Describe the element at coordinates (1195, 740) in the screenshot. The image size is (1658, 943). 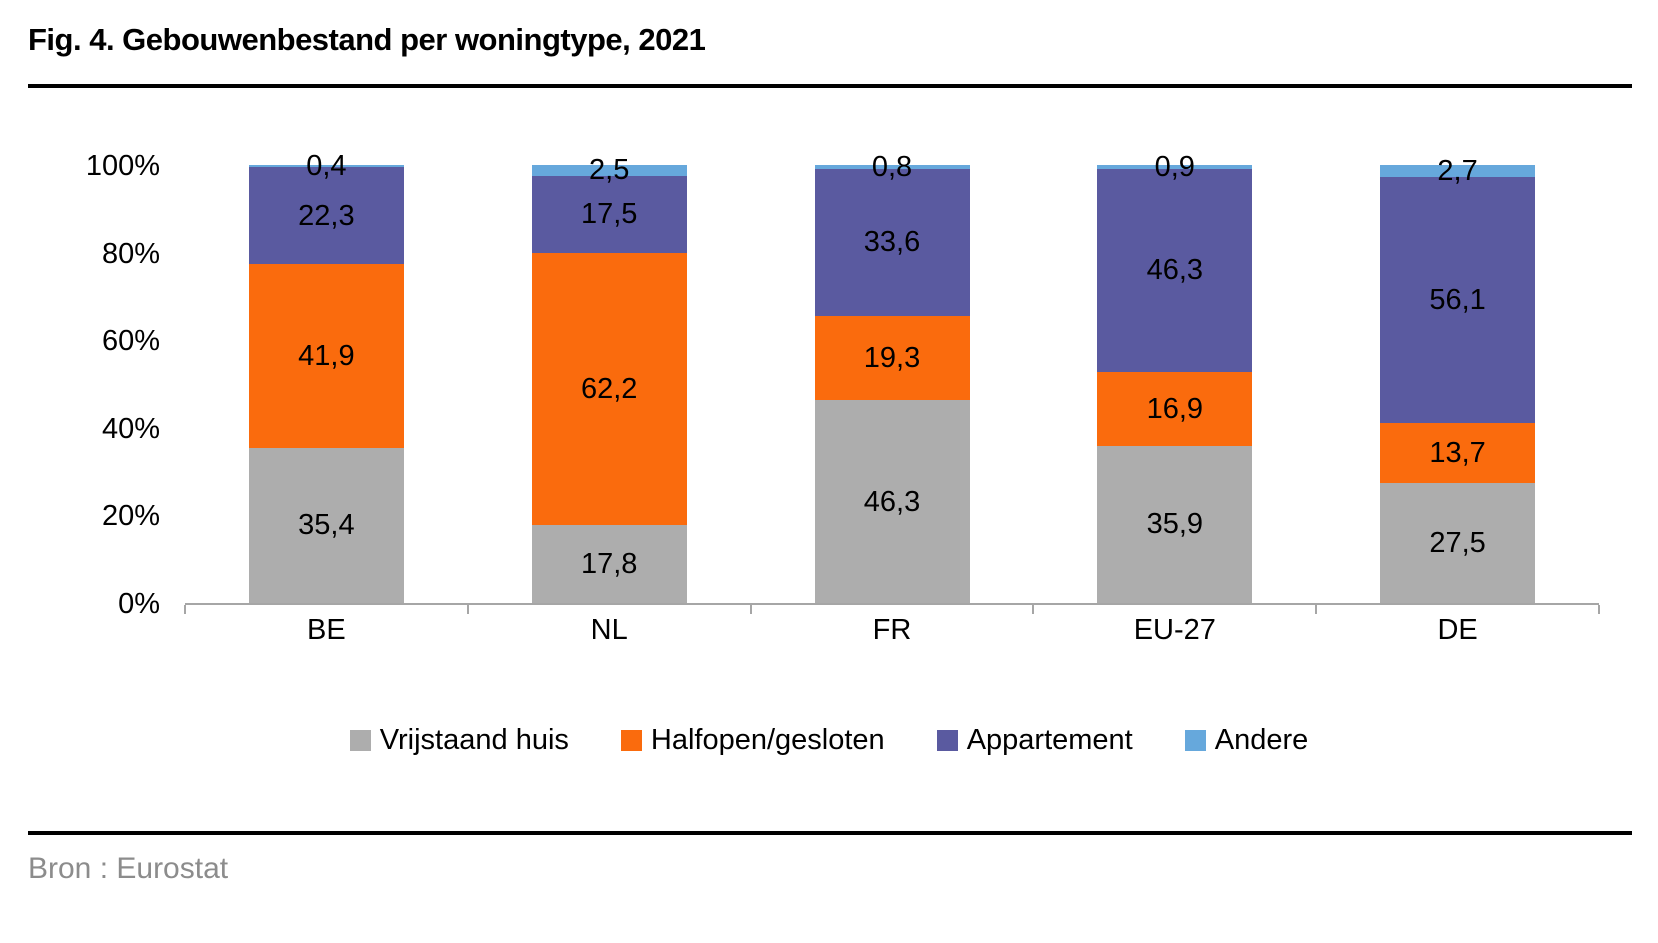
I see `legend-swatch-icon-andere` at that location.